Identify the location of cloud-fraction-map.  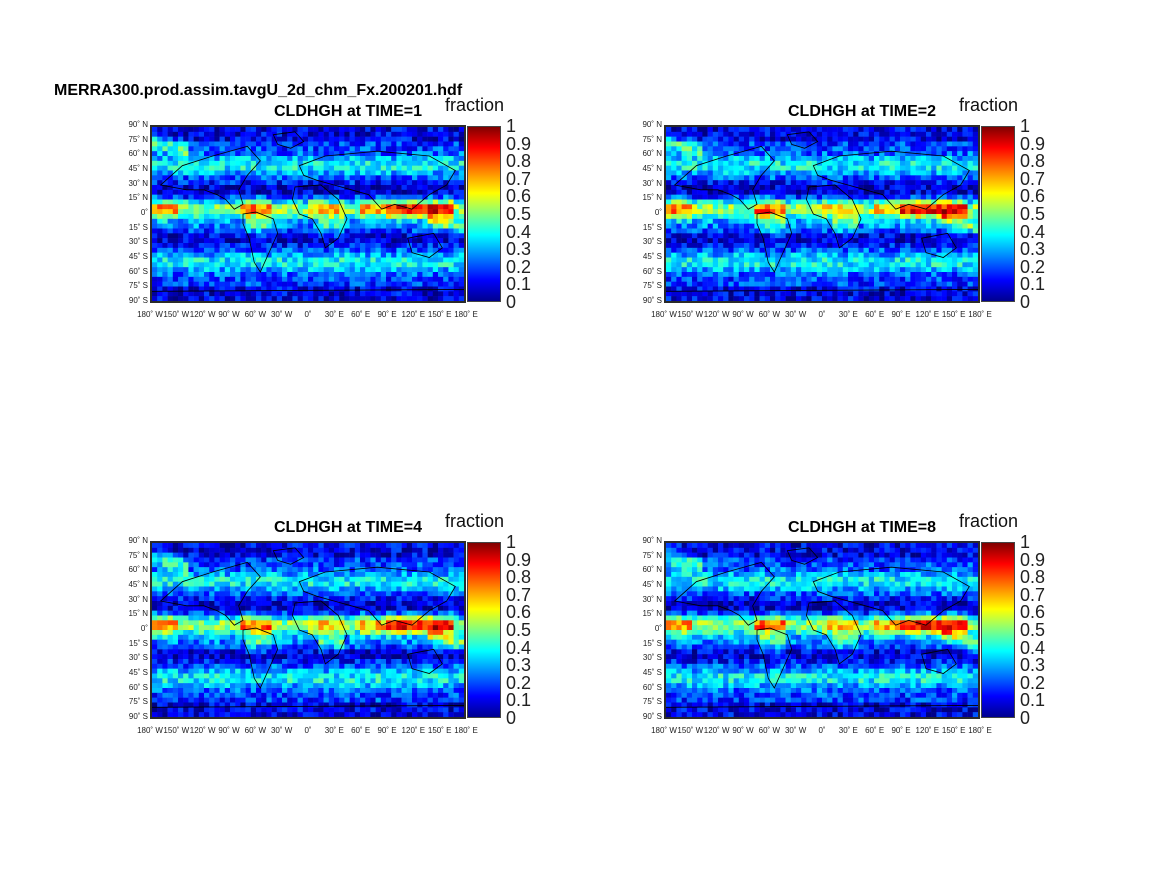
(822, 630).